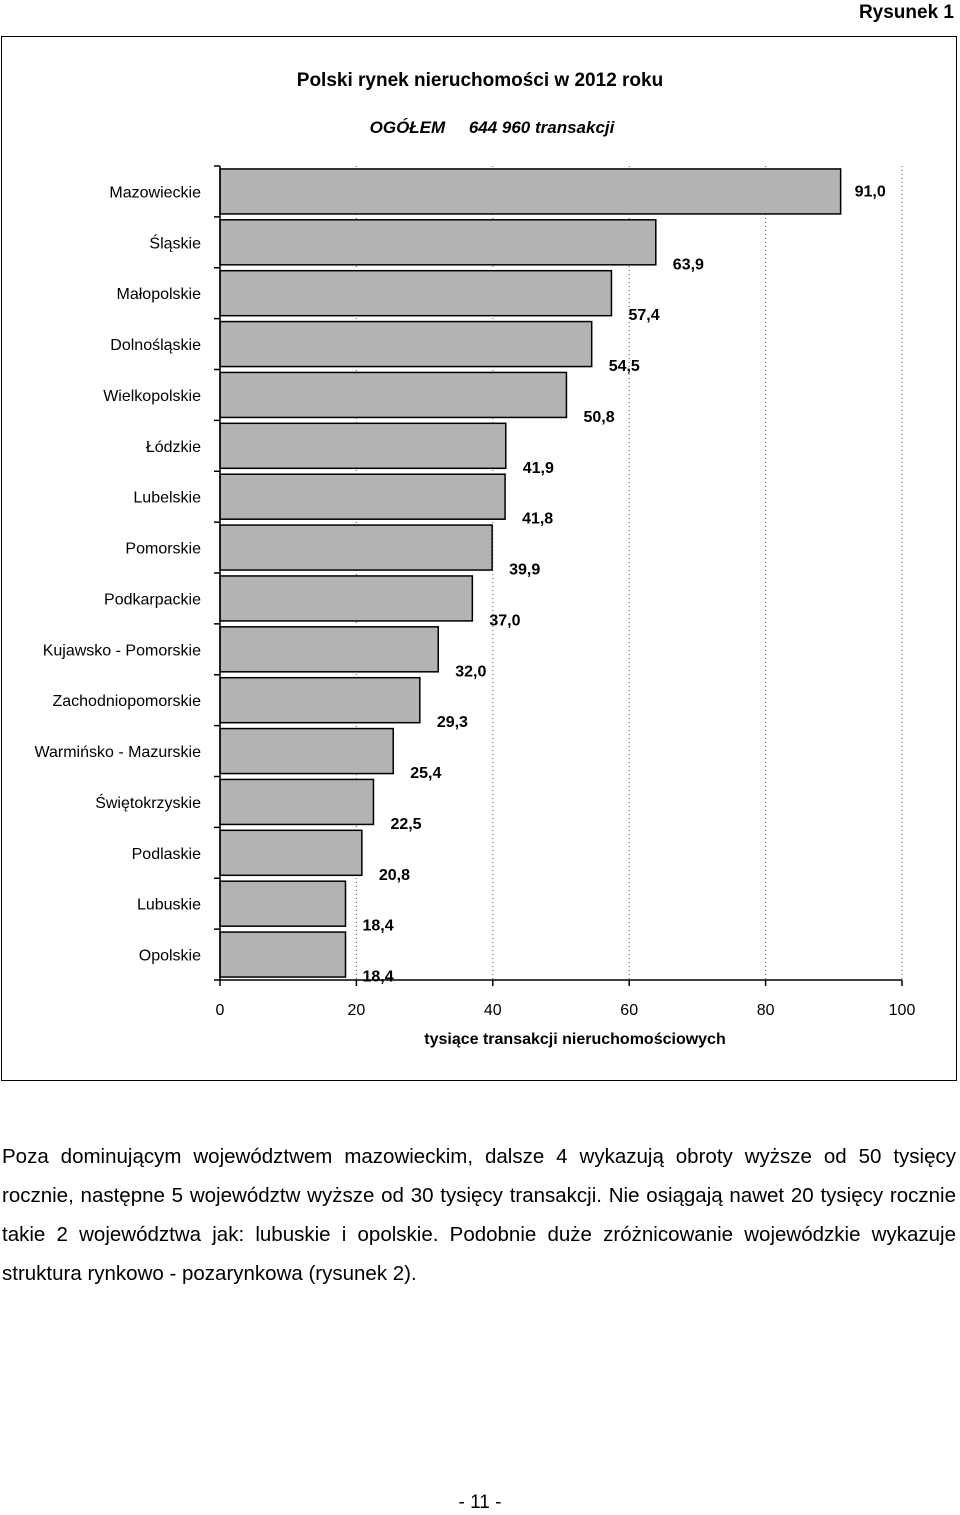  I want to click on value-label: 50,8, so click(598, 417).